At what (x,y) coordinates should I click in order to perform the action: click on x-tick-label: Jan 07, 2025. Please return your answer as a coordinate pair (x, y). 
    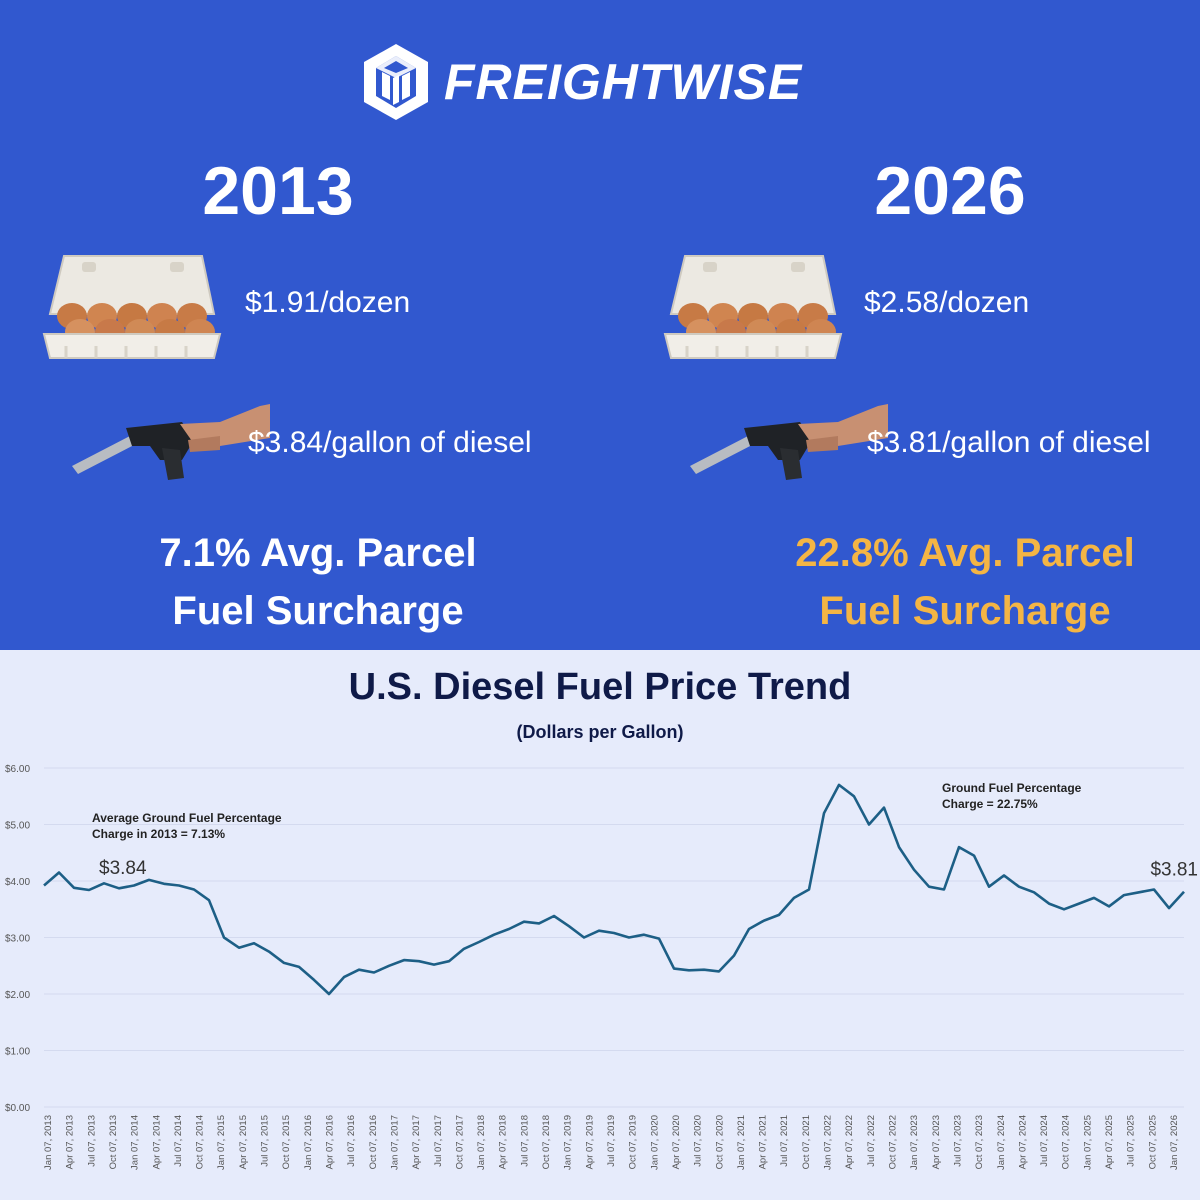
    Looking at the image, I should click on (1087, 1142).